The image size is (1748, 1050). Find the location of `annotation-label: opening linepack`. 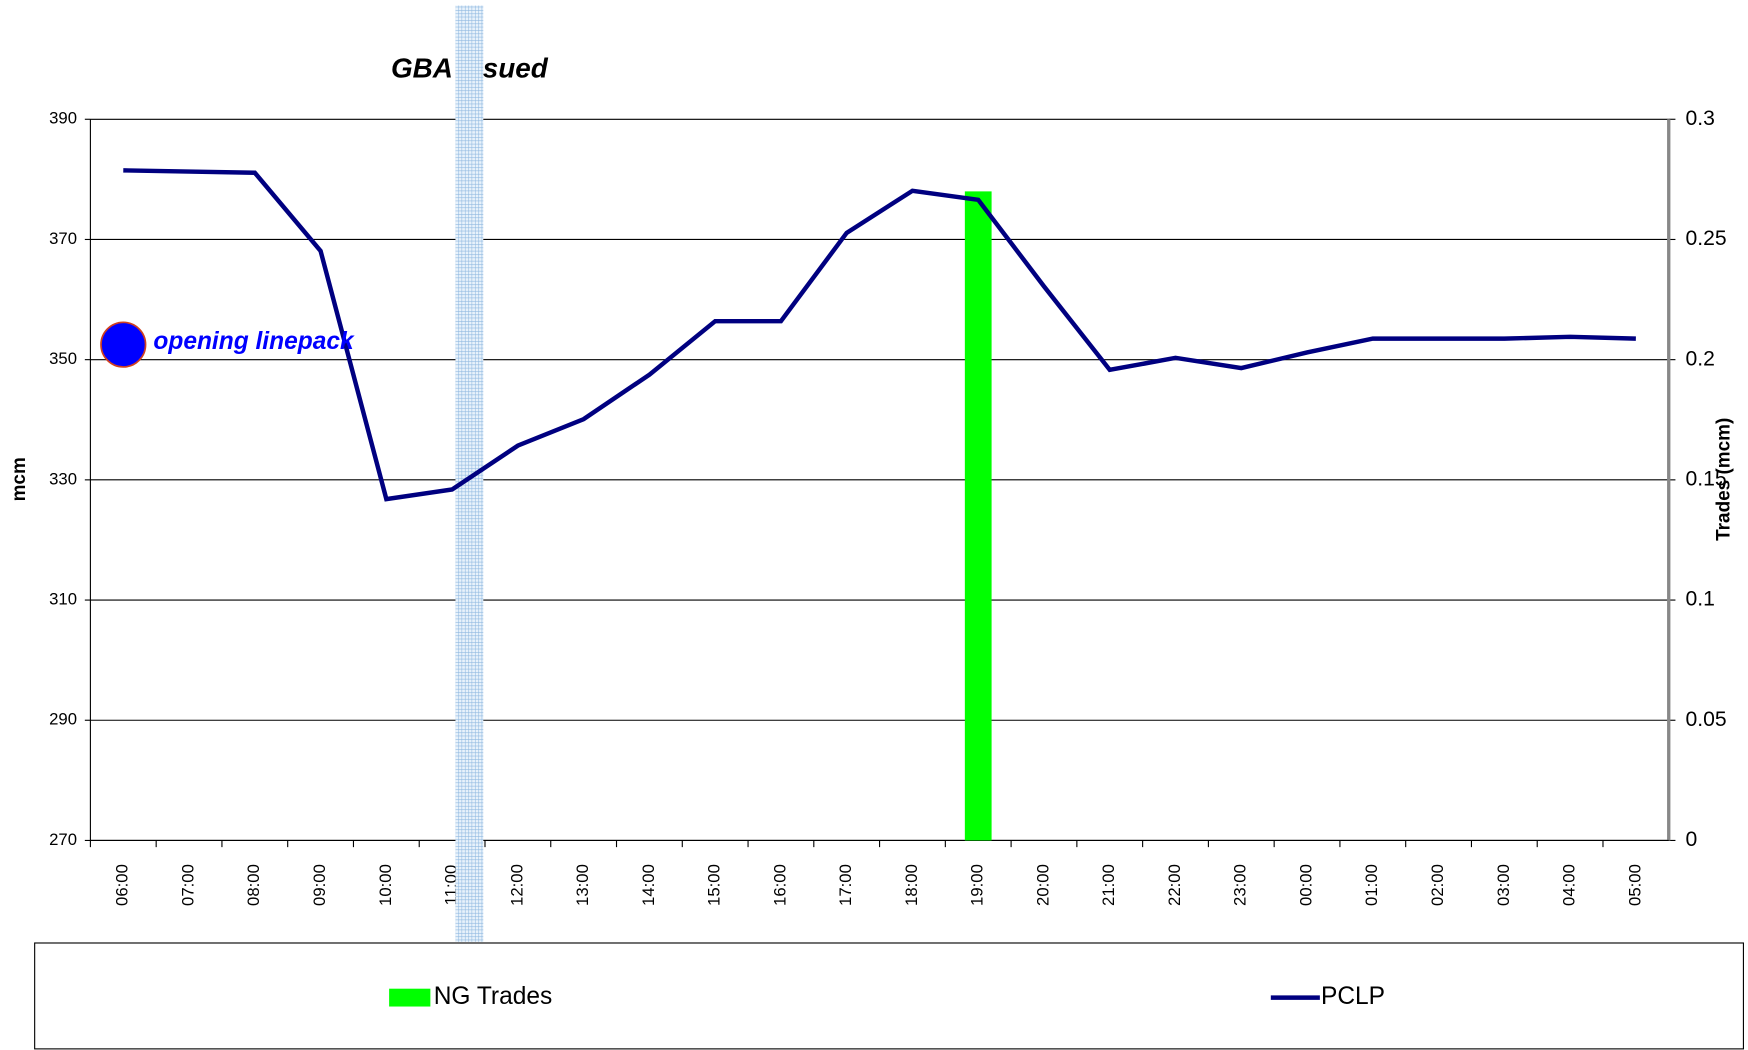

annotation-label: opening linepack is located at coordinates (254, 341).